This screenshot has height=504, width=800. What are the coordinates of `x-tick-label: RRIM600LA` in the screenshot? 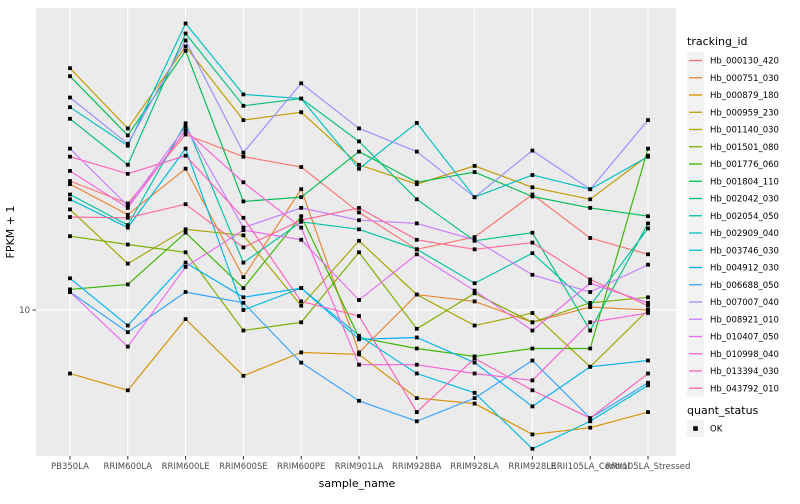 It's located at (127, 467).